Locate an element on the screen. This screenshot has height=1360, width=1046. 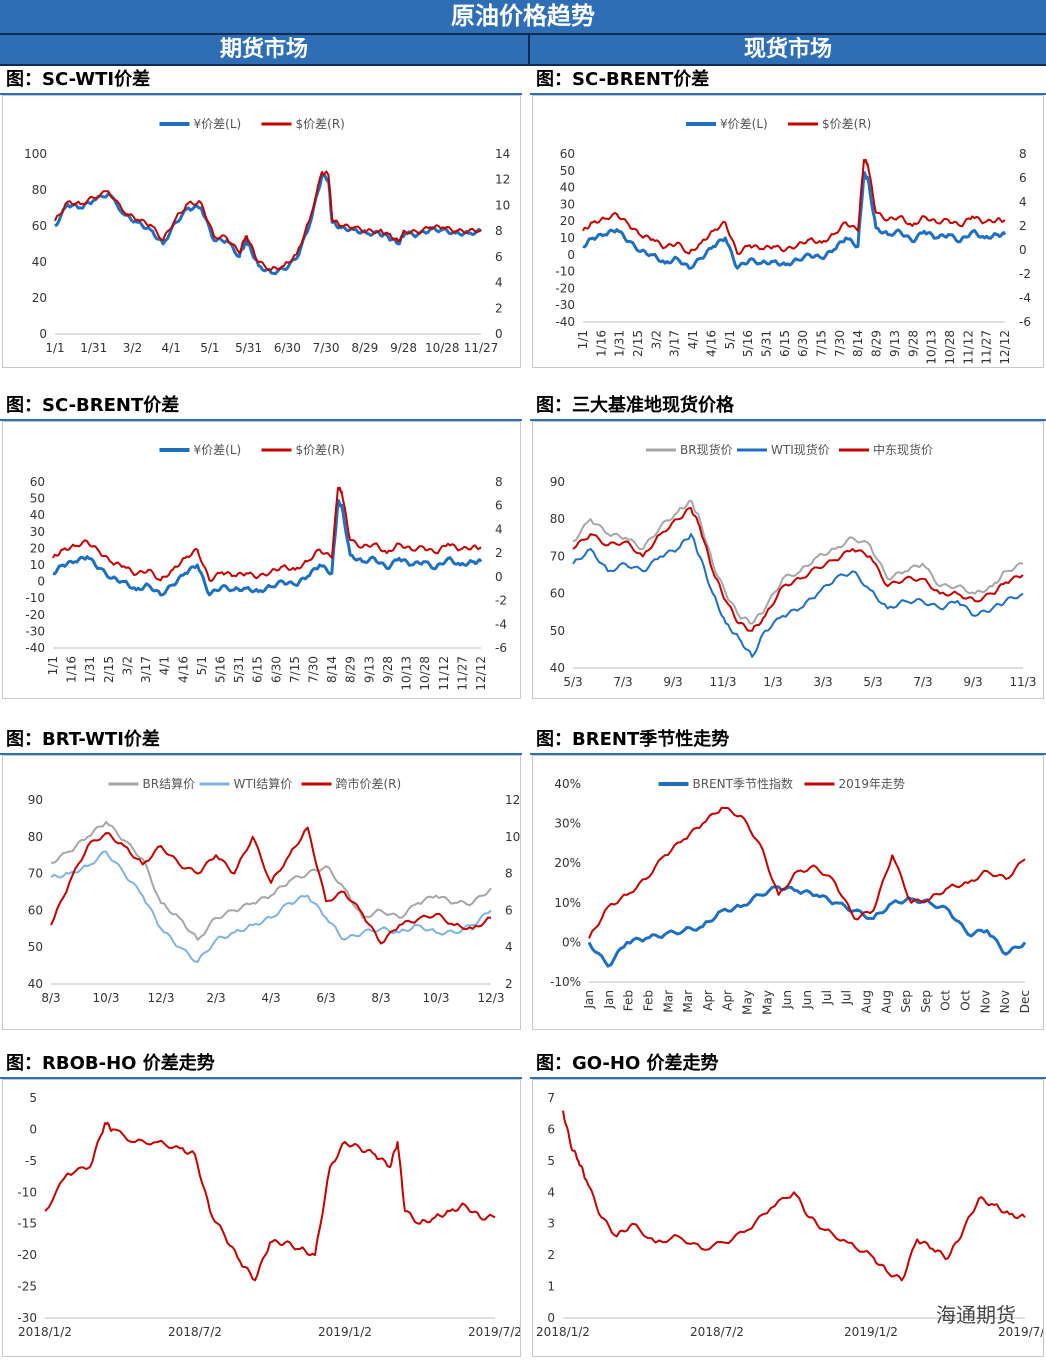
y-tick-label-right: -4 is located at coordinates (501, 624).